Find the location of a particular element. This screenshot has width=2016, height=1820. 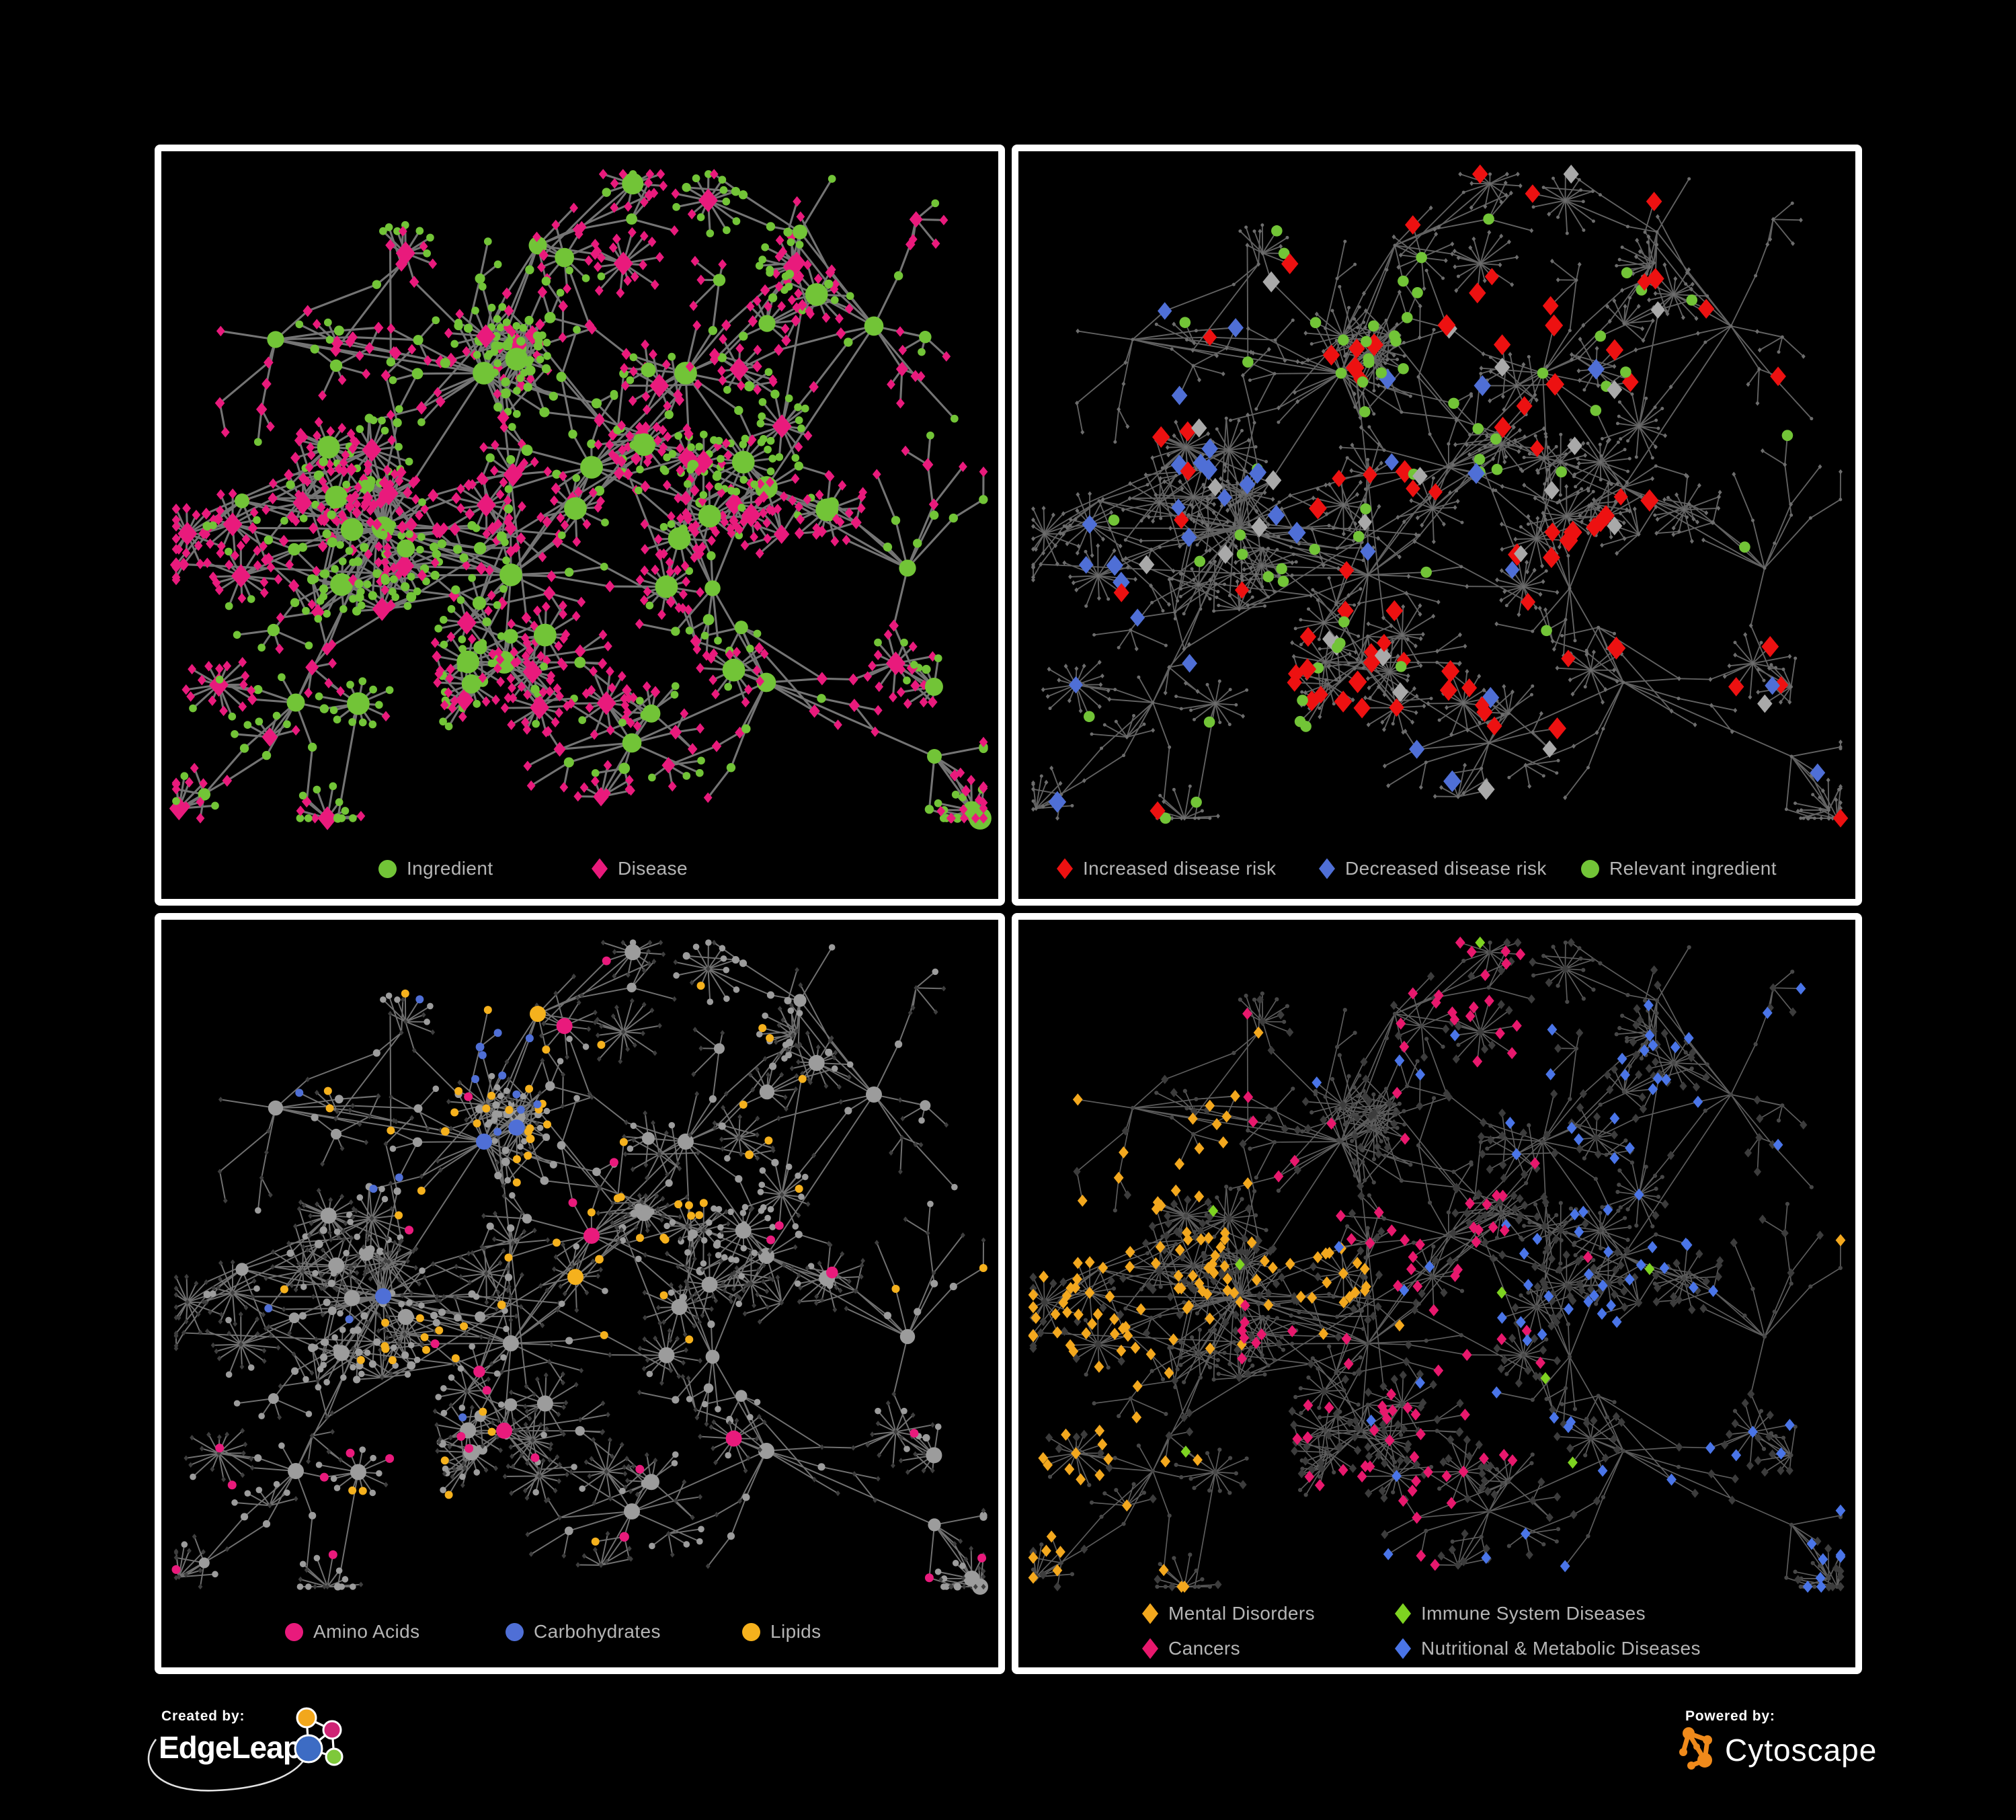

edgeleap-logo is located at coordinates (319, 1736).